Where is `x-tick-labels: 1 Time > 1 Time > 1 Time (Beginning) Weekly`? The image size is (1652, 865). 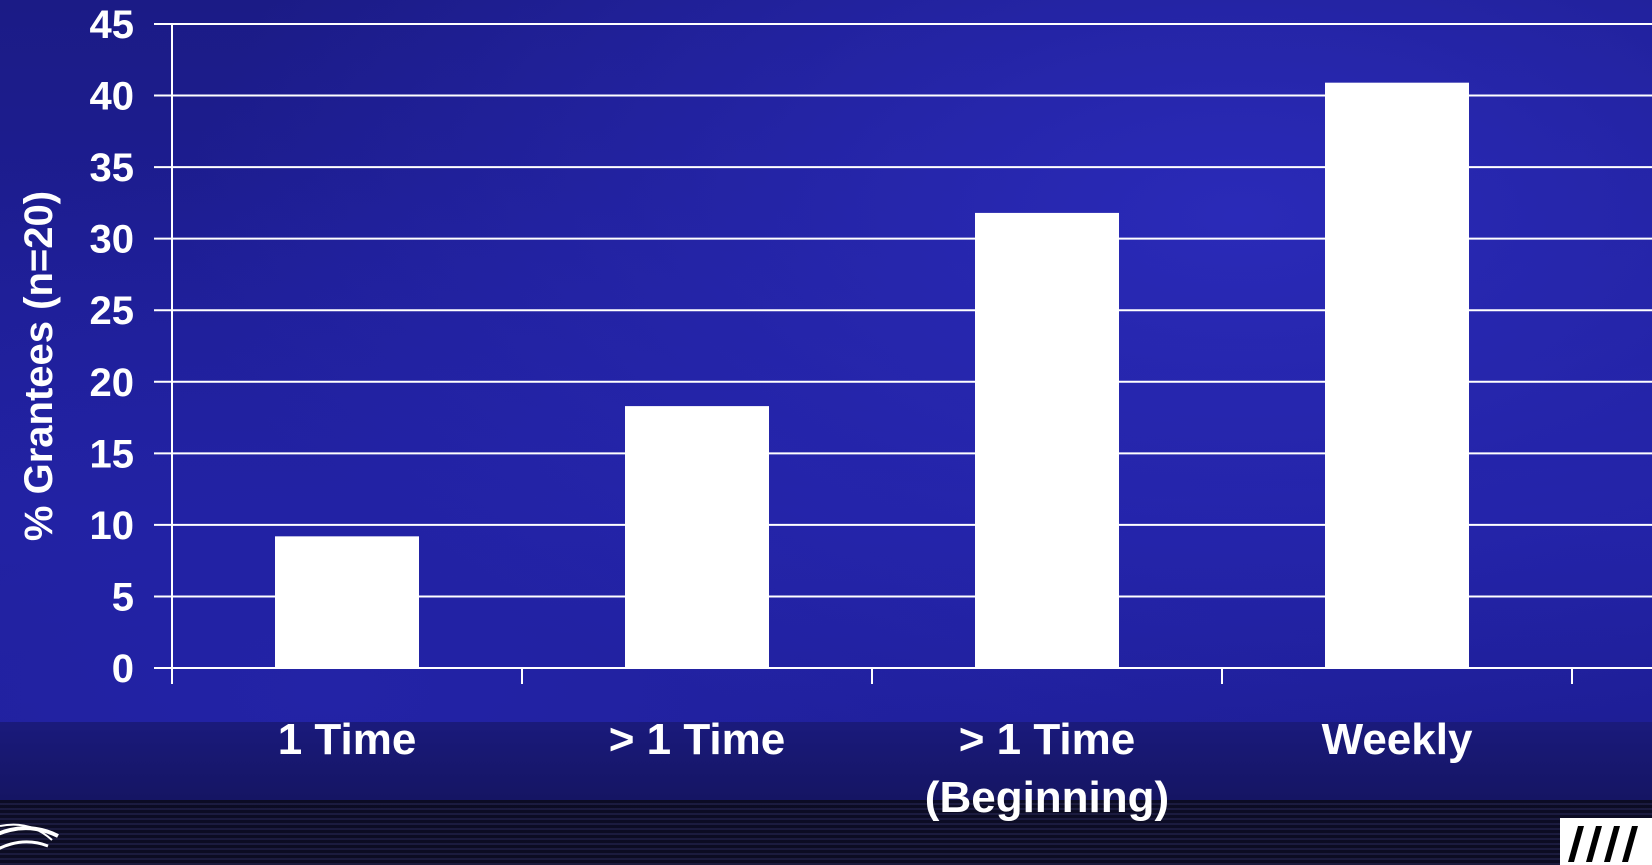 x-tick-labels: 1 Time > 1 Time > 1 Time (Beginning) Weekly is located at coordinates (875, 768).